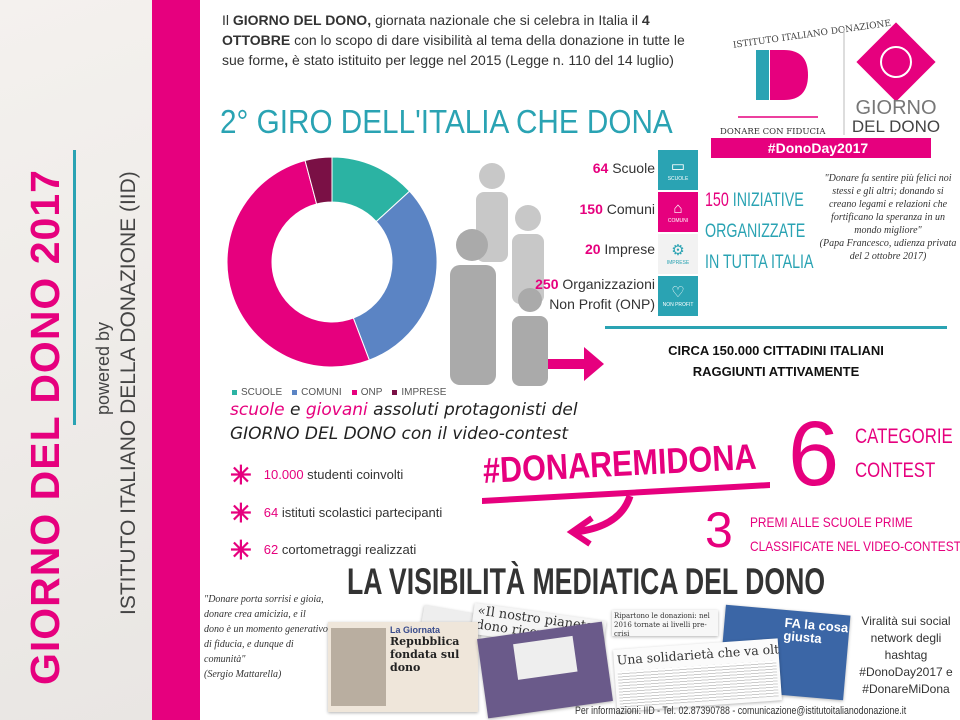  Describe the element at coordinates (617, 209) in the screenshot. I see `stat-comuni: 150 Comuni` at that location.